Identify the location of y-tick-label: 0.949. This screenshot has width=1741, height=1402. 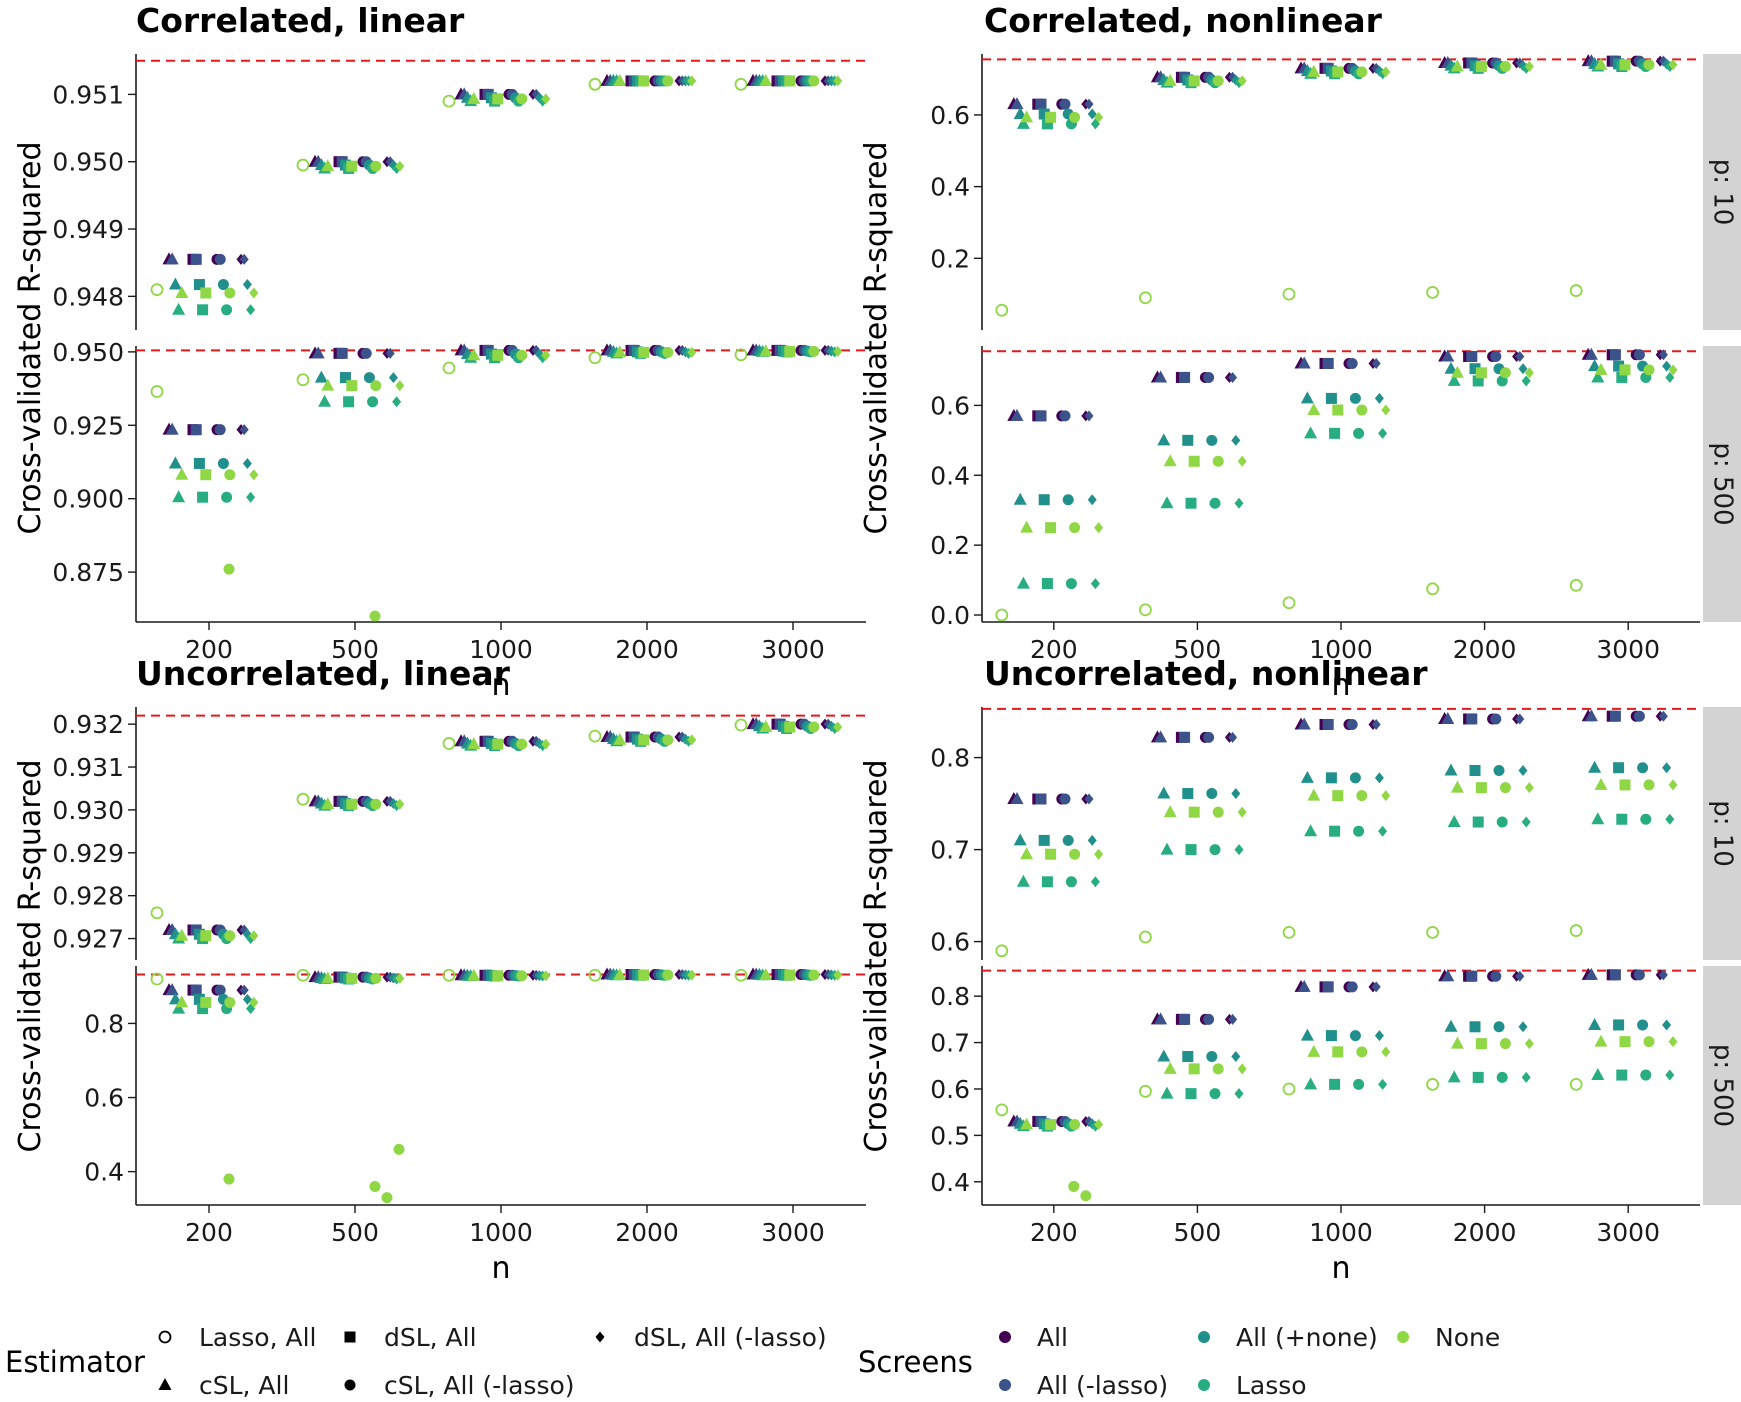
(88, 229).